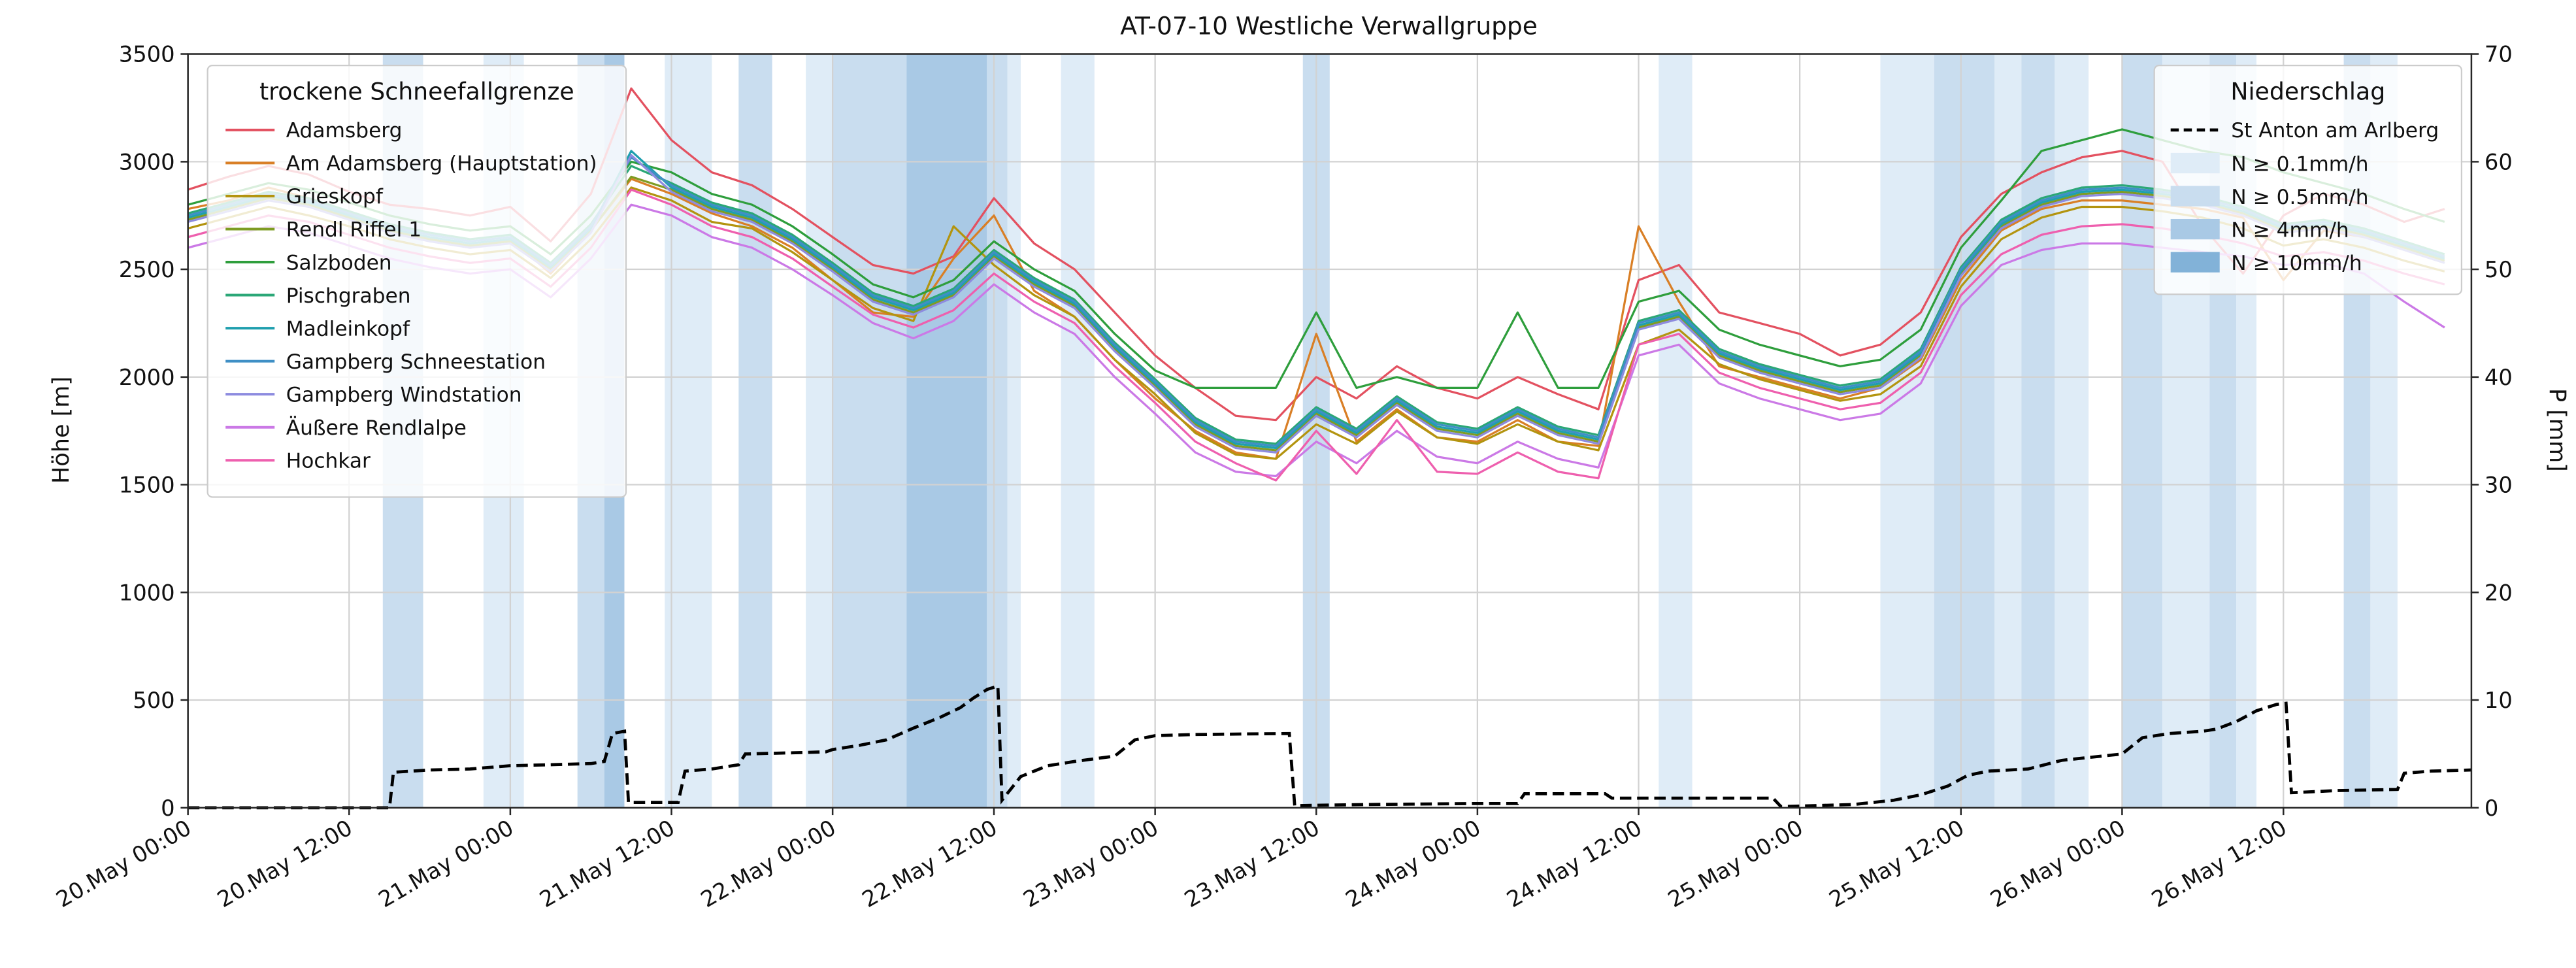 This screenshot has height=968, width=2576. I want to click on y-tick-label-left: 1000, so click(147, 592).